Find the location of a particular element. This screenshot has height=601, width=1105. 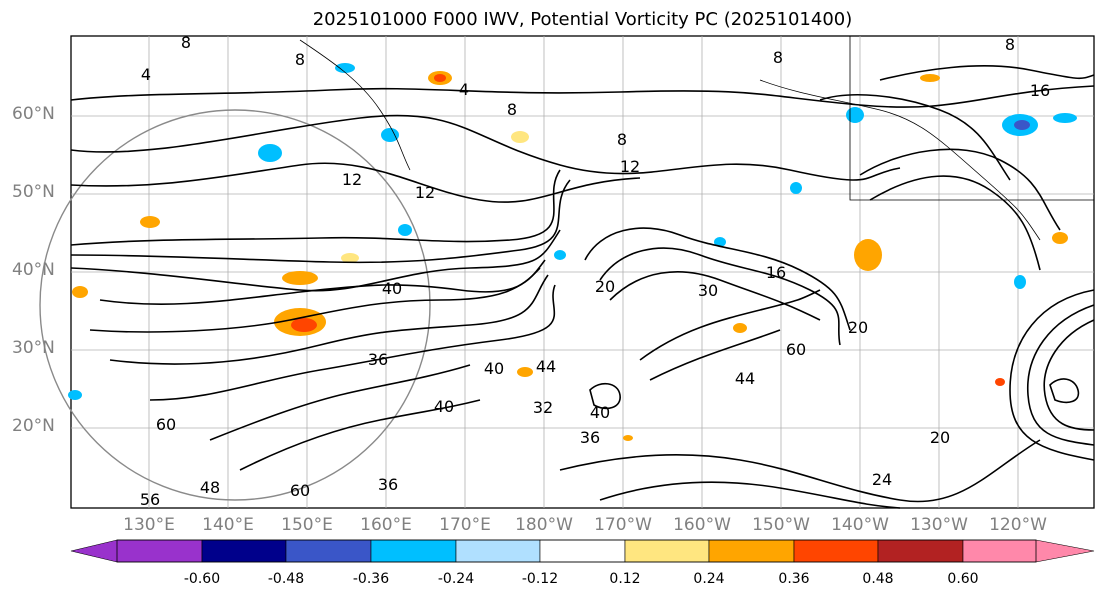

lon-label: 170°W is located at coordinates (623, 525).